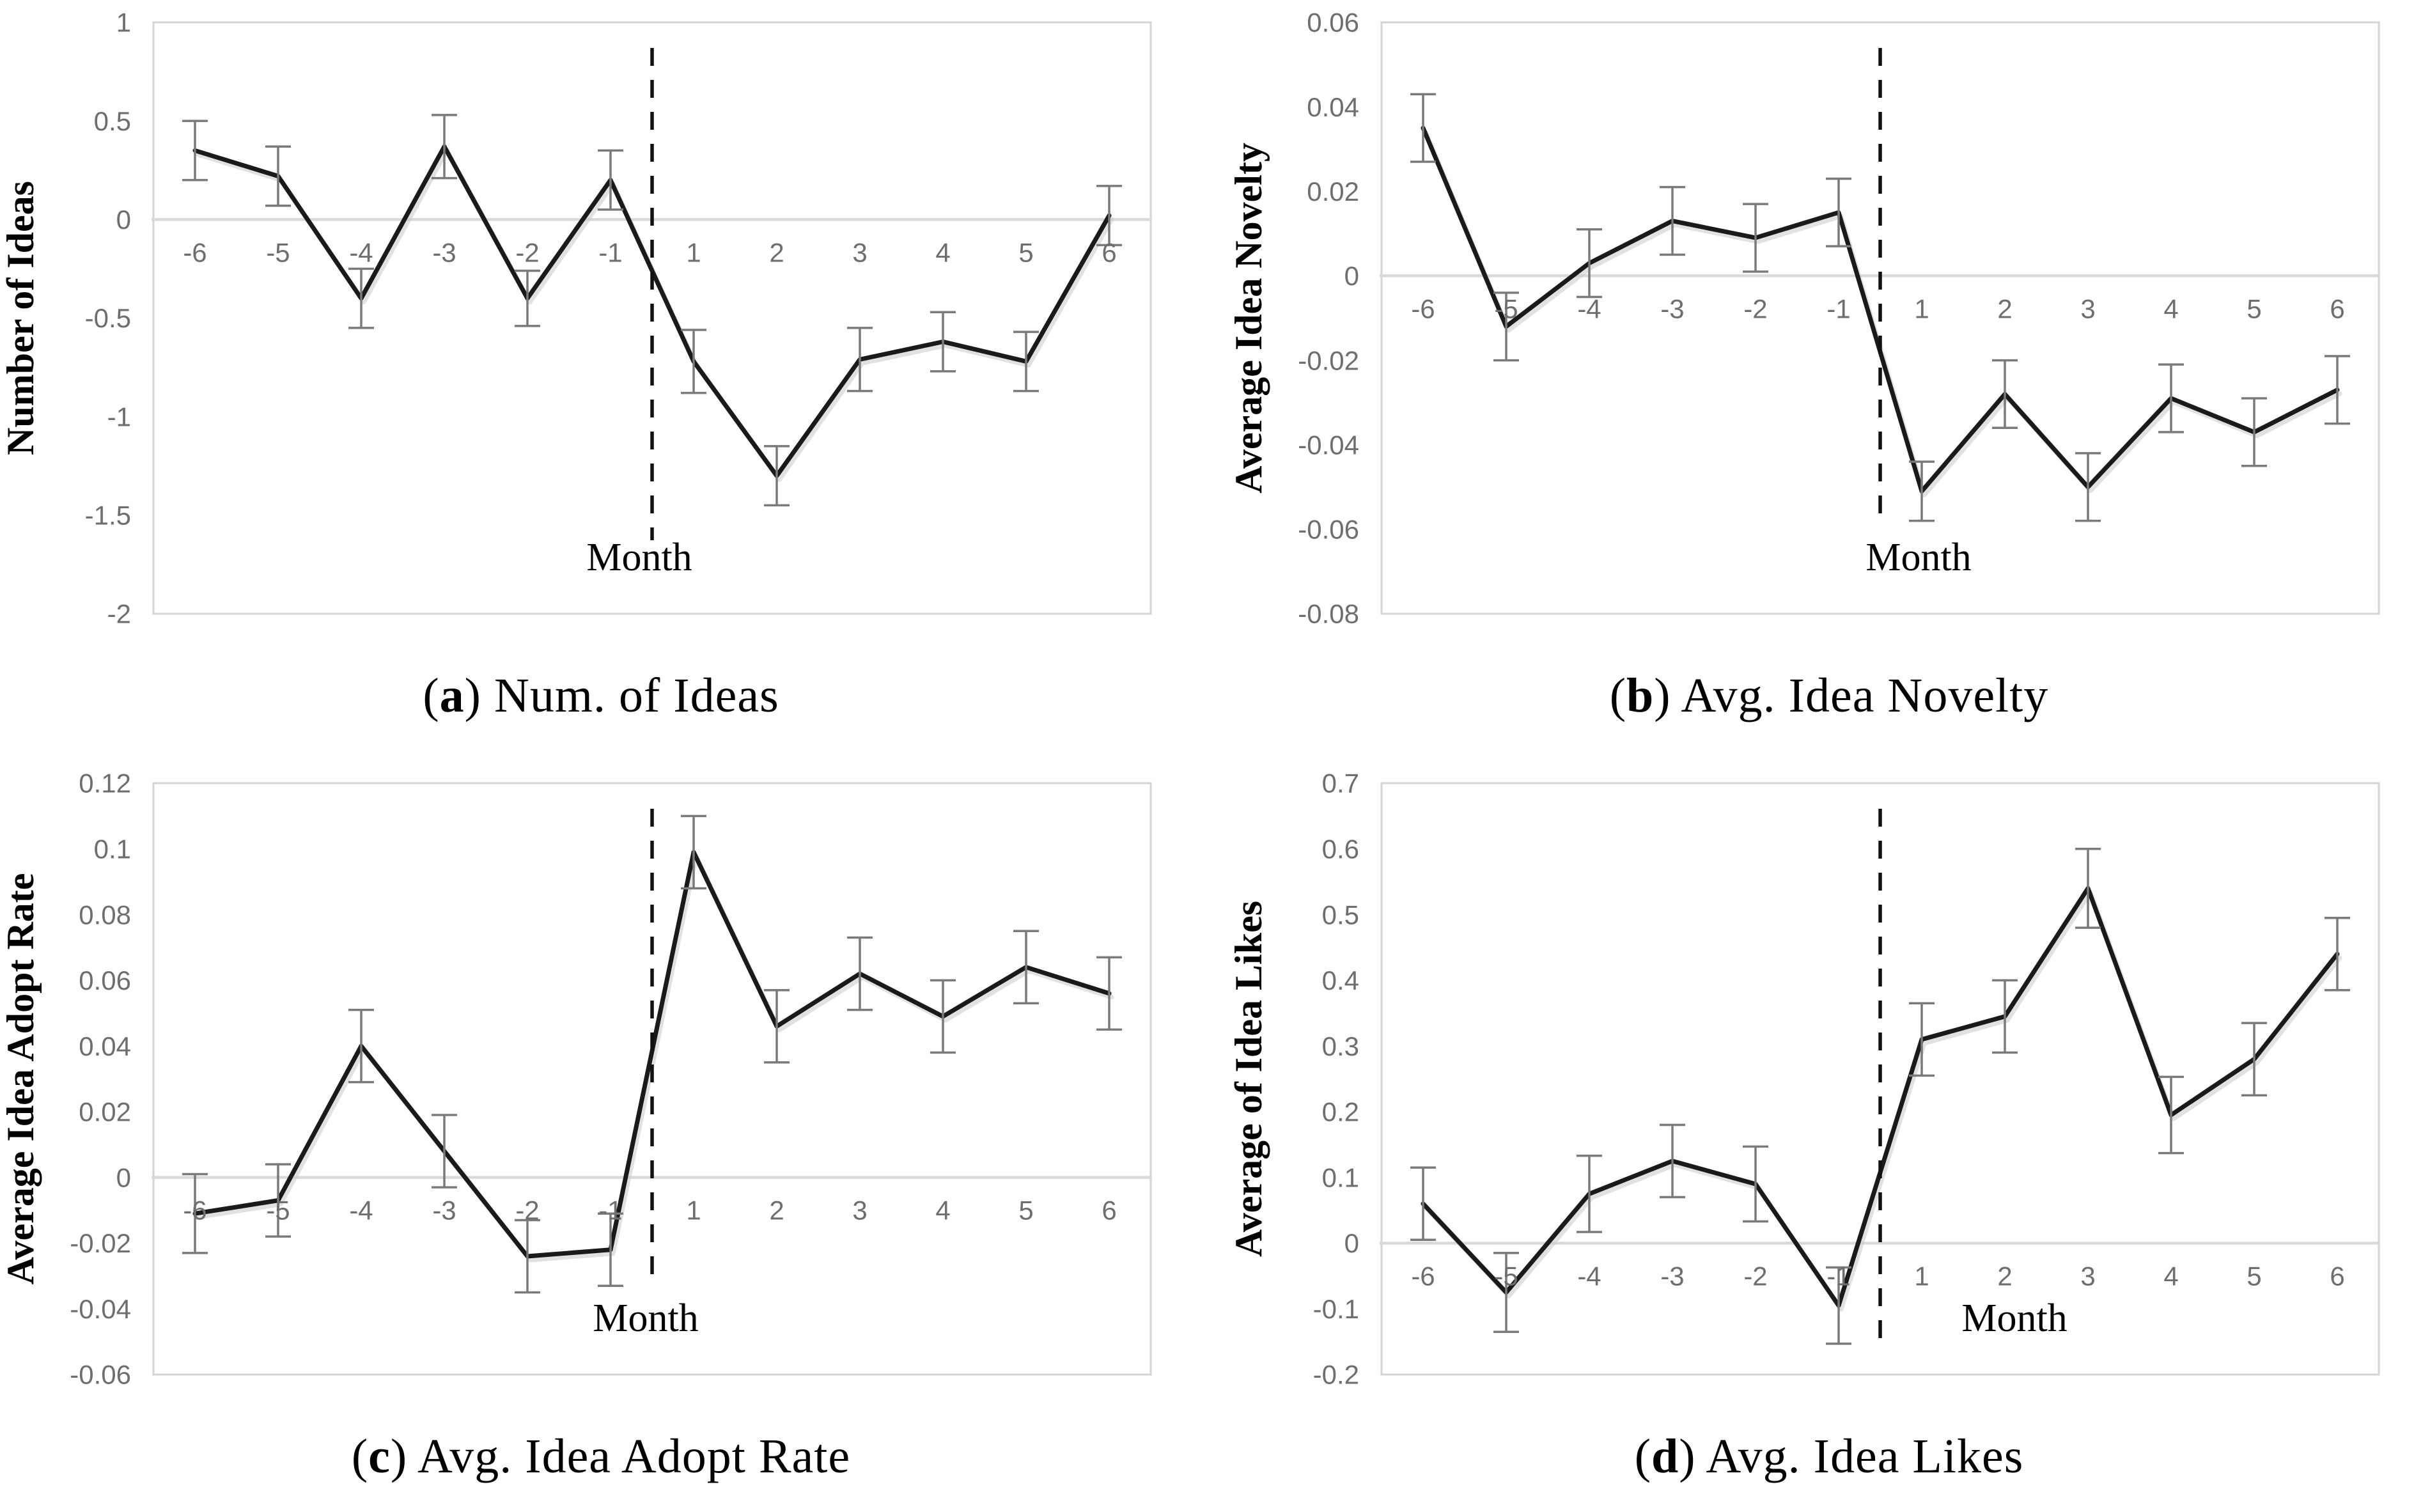 Image resolution: width=2430 pixels, height=1512 pixels. I want to click on caption-letter: b, so click(1640, 695).